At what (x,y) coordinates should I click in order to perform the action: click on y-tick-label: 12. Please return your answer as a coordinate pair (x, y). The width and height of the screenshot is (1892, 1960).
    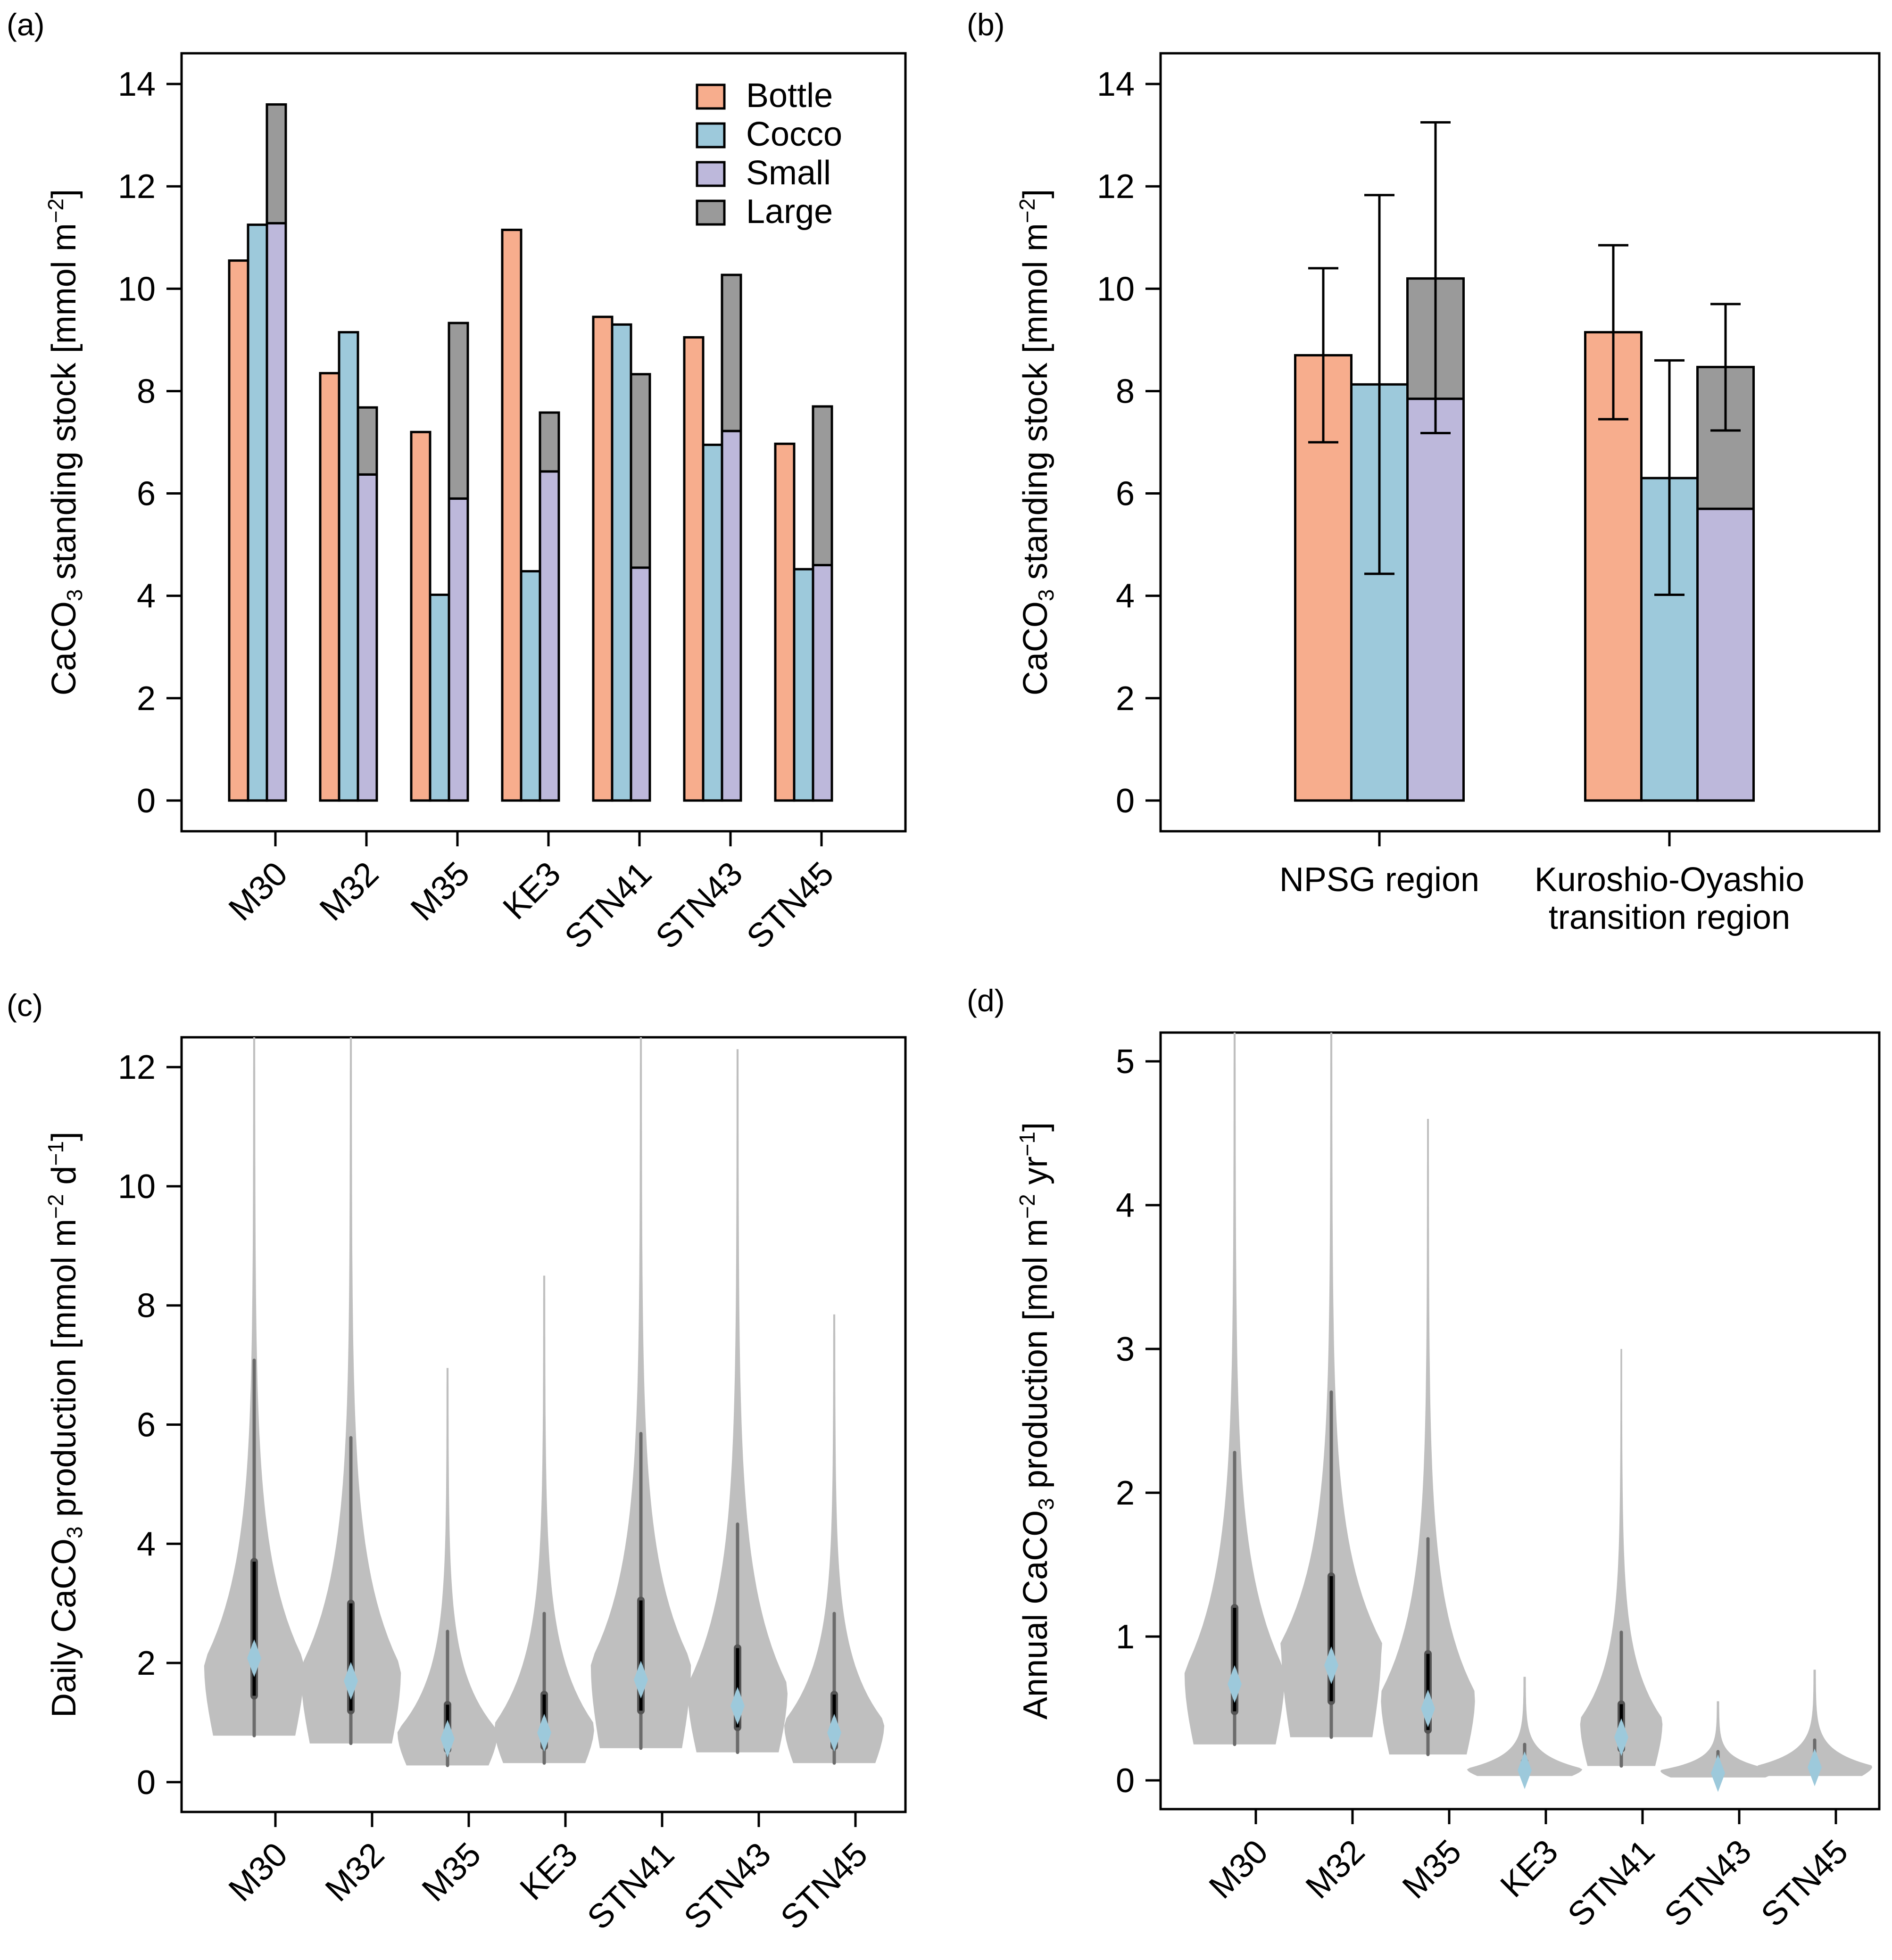
    Looking at the image, I should click on (137, 1067).